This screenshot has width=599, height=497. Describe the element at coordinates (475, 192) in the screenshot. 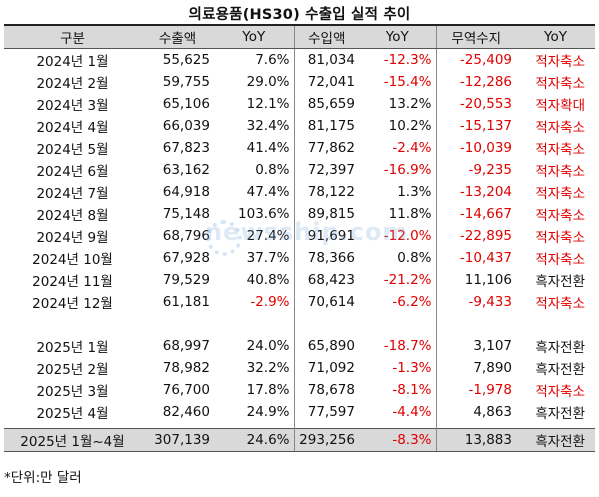

I see `balance-cell: -13,204` at that location.